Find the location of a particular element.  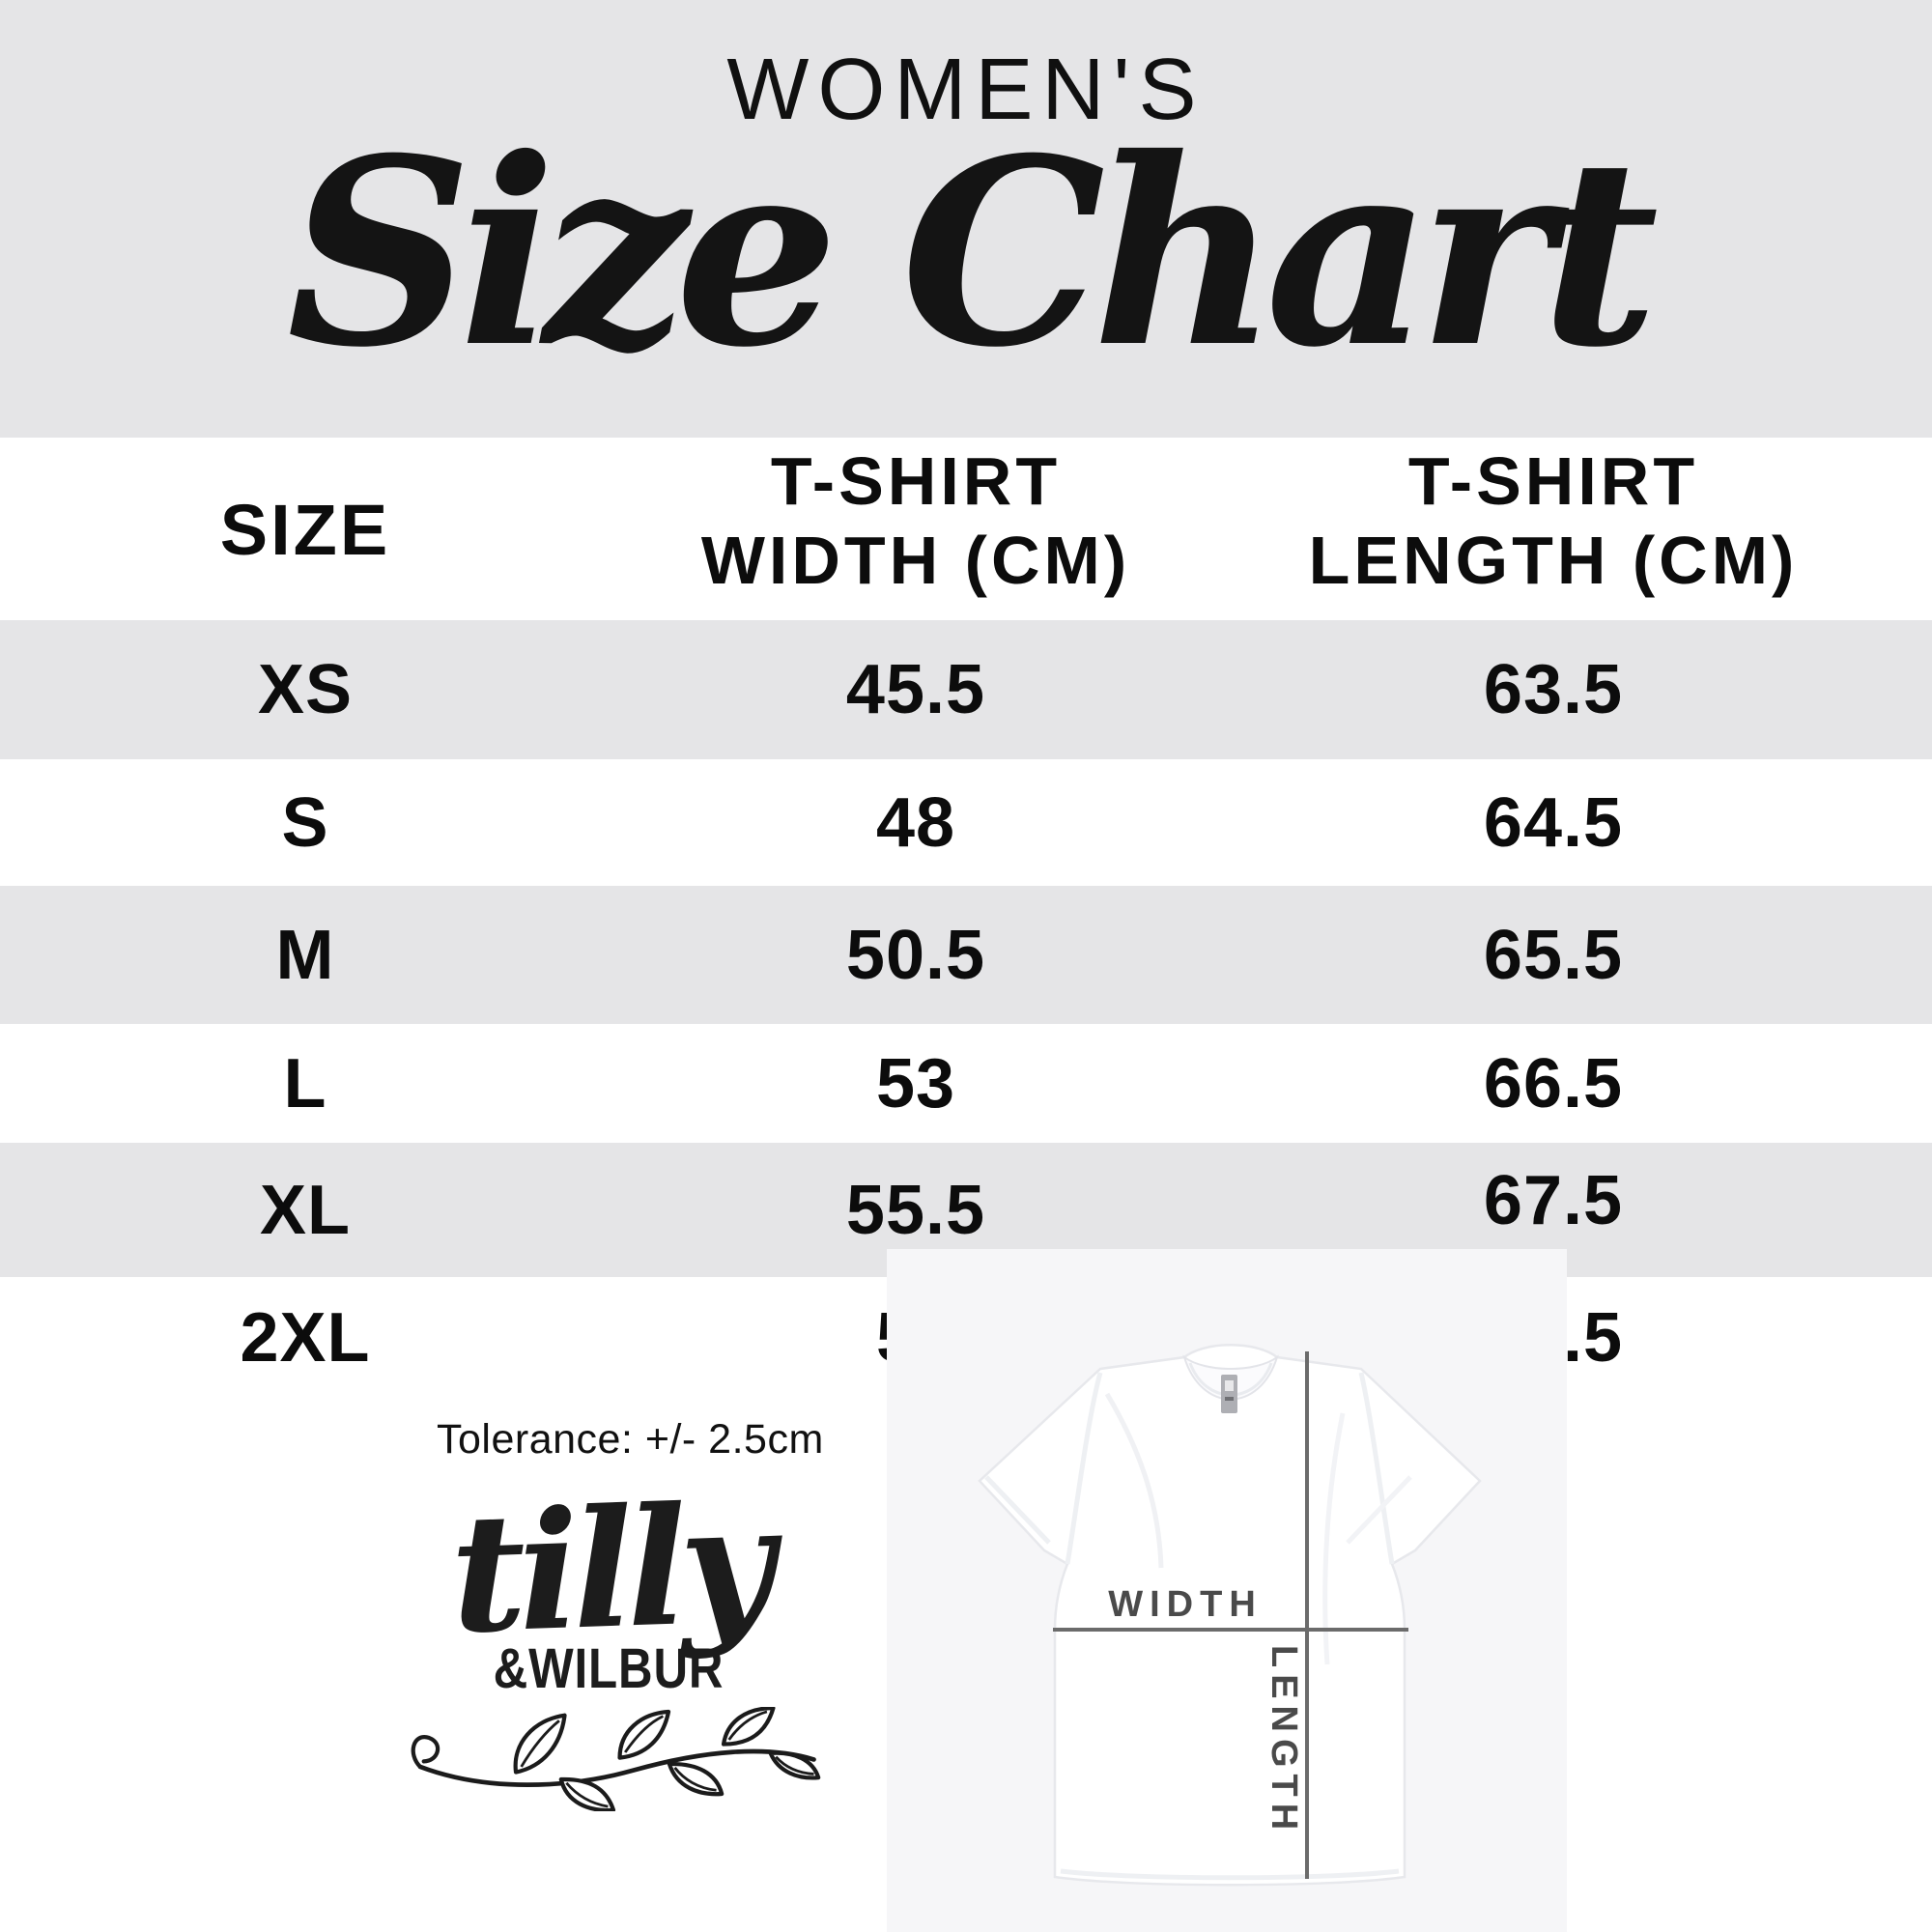

row-size-label: L is located at coordinates (305, 1083).